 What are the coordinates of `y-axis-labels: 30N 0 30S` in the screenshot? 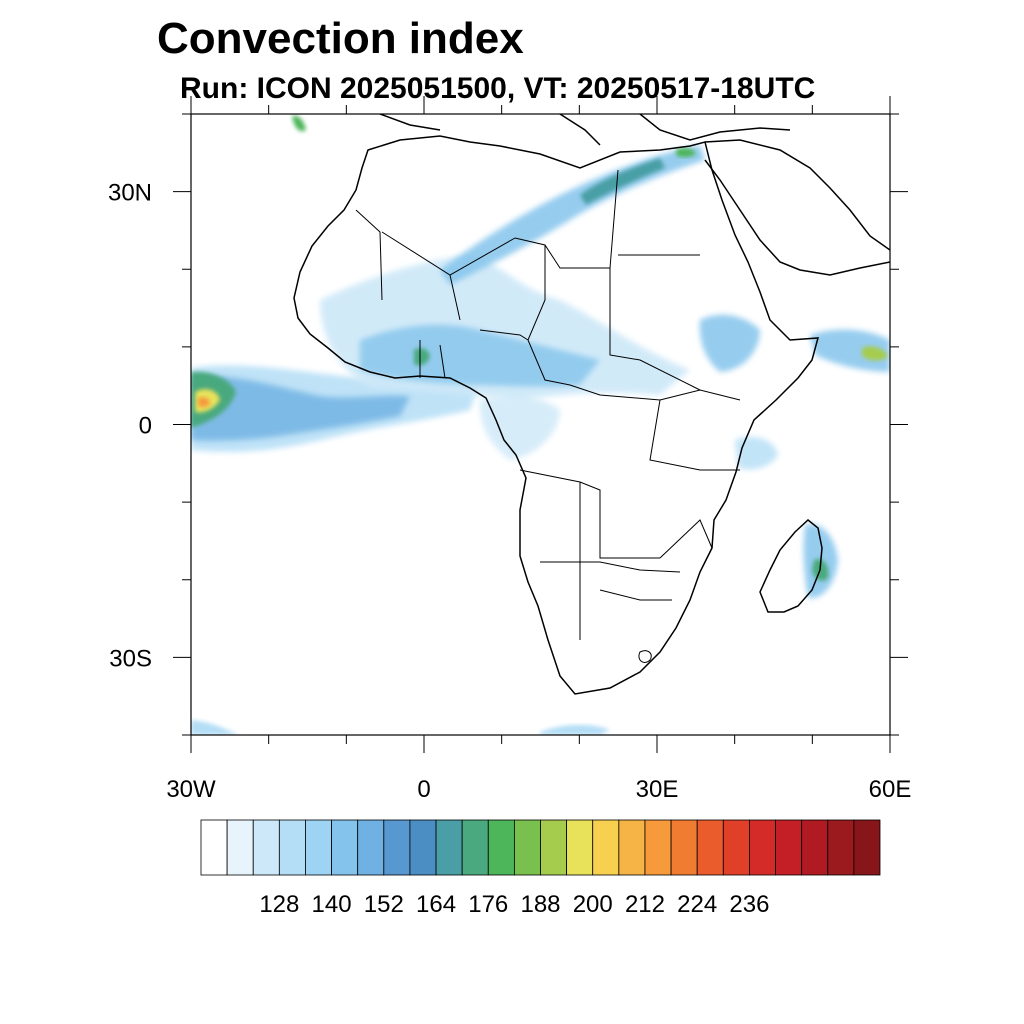 It's located at (130, 426).